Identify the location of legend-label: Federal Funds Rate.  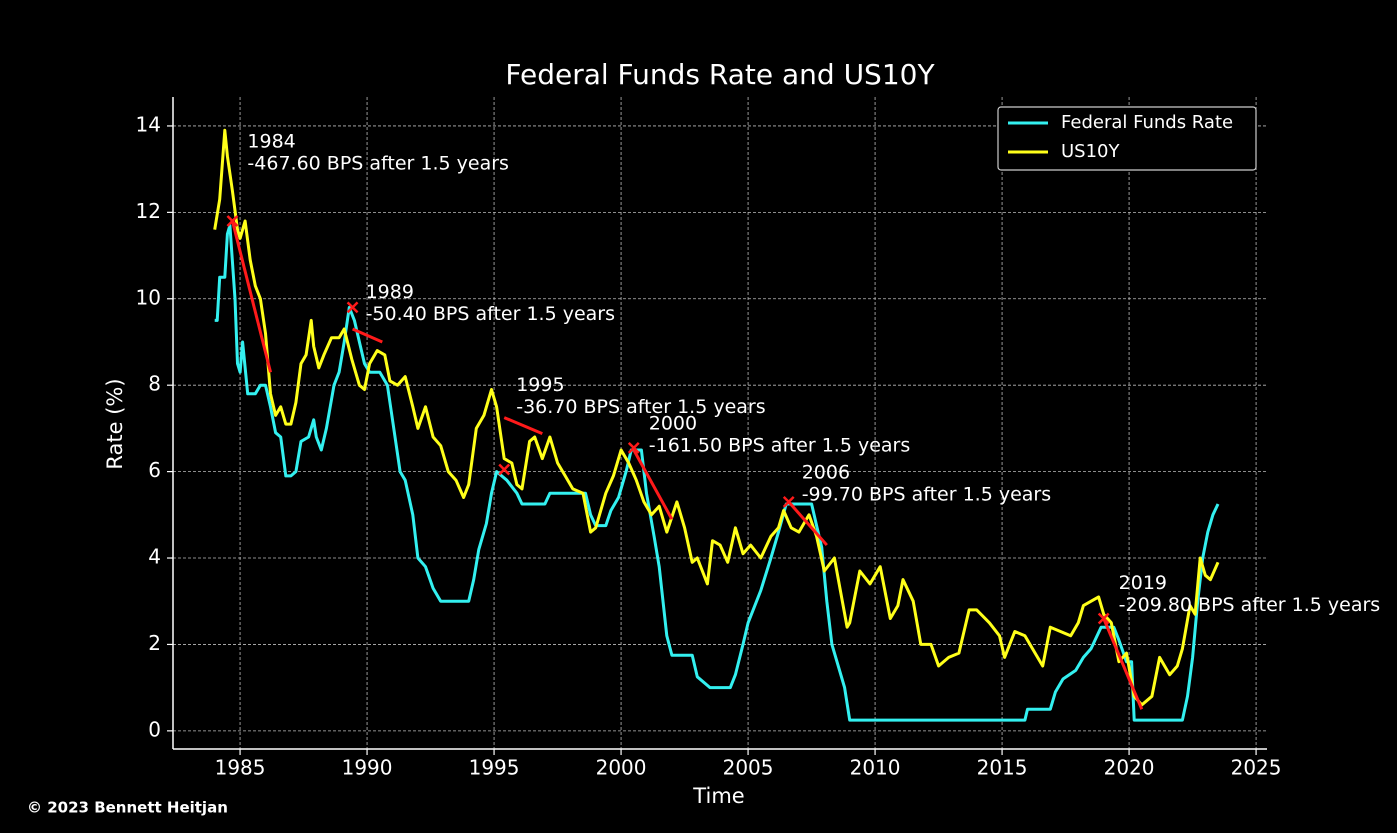
(1147, 122).